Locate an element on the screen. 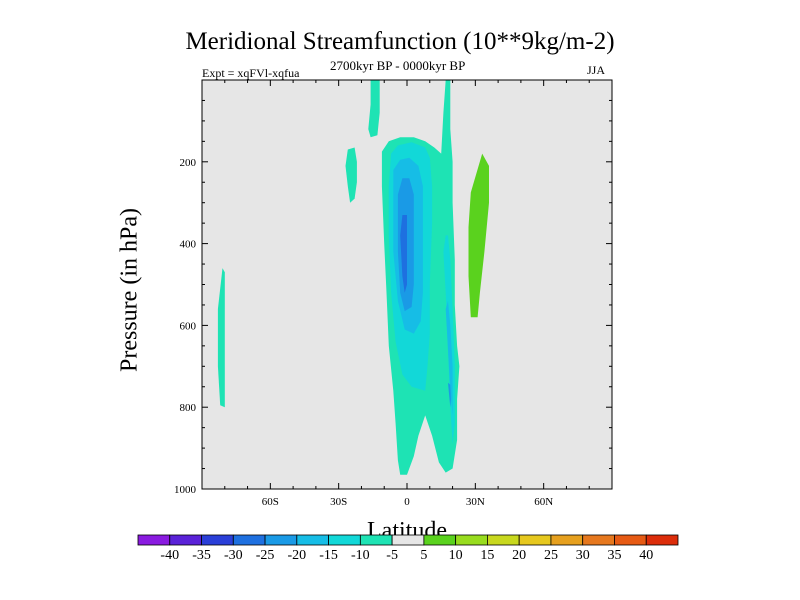 This screenshot has height=600, width=800. colorbar-label: 10 is located at coordinates (456, 555).